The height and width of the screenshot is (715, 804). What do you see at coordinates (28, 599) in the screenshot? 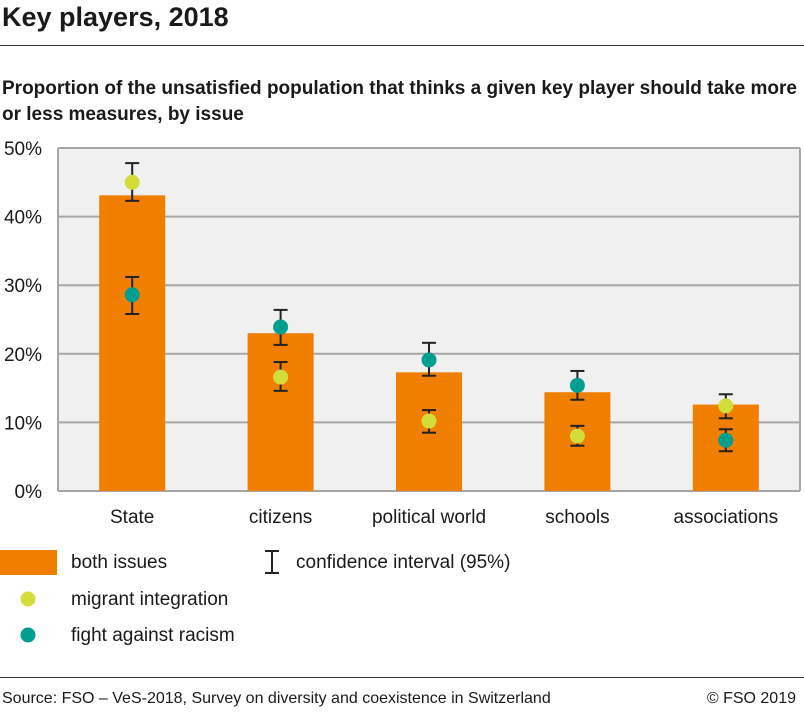
I see `legend-swatch-migrant` at bounding box center [28, 599].